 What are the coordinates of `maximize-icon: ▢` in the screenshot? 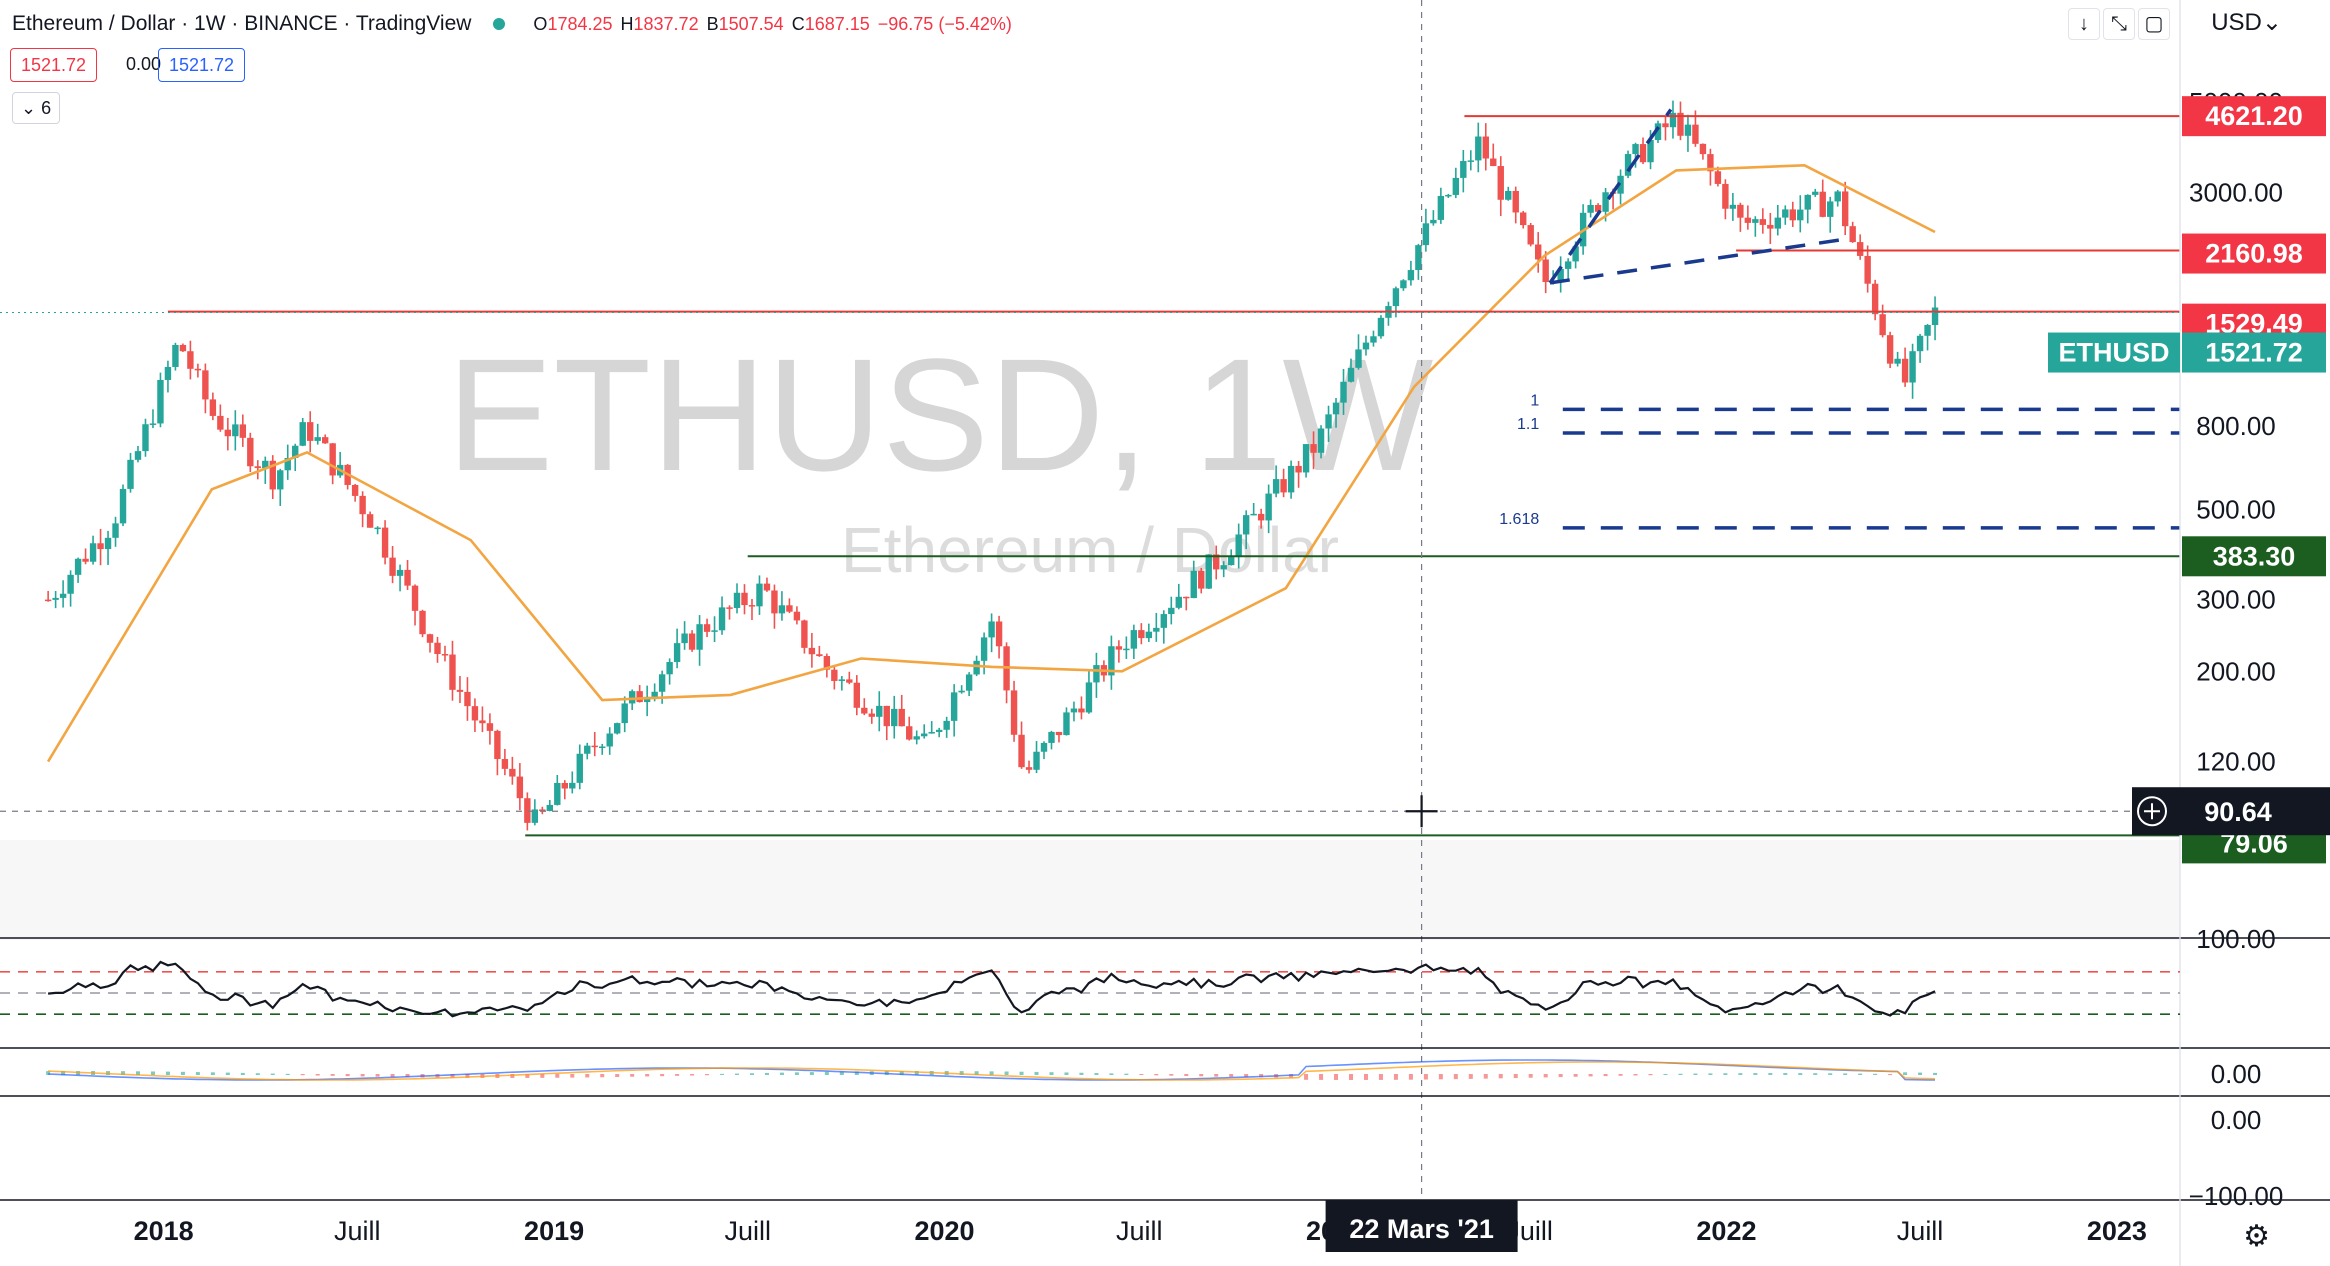 It's located at (2154, 24).